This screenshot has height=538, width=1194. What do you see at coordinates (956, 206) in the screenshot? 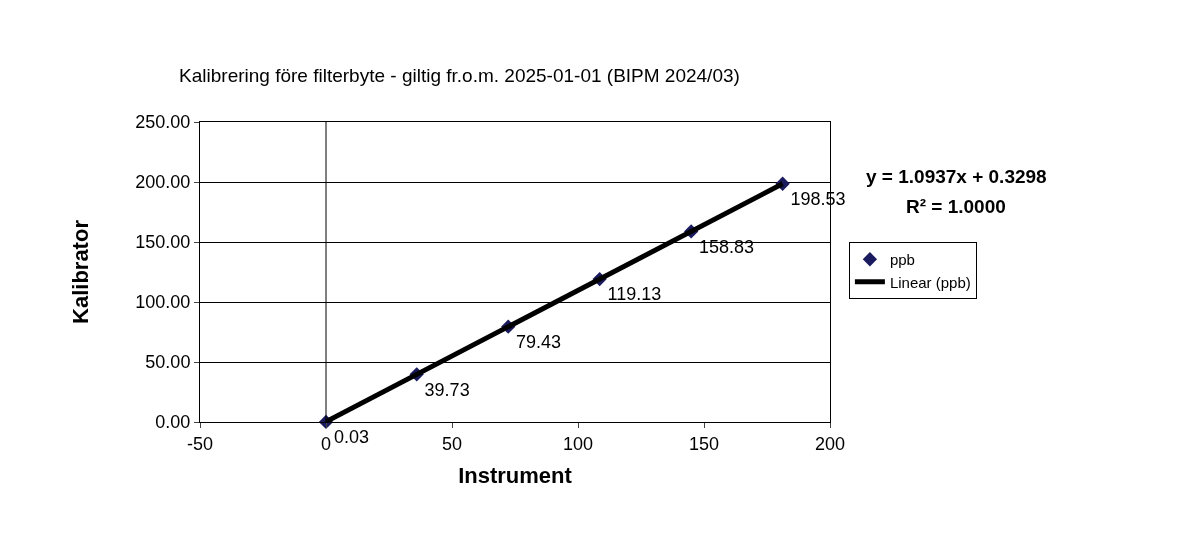
I see `text: R² = 1.0000` at bounding box center [956, 206].